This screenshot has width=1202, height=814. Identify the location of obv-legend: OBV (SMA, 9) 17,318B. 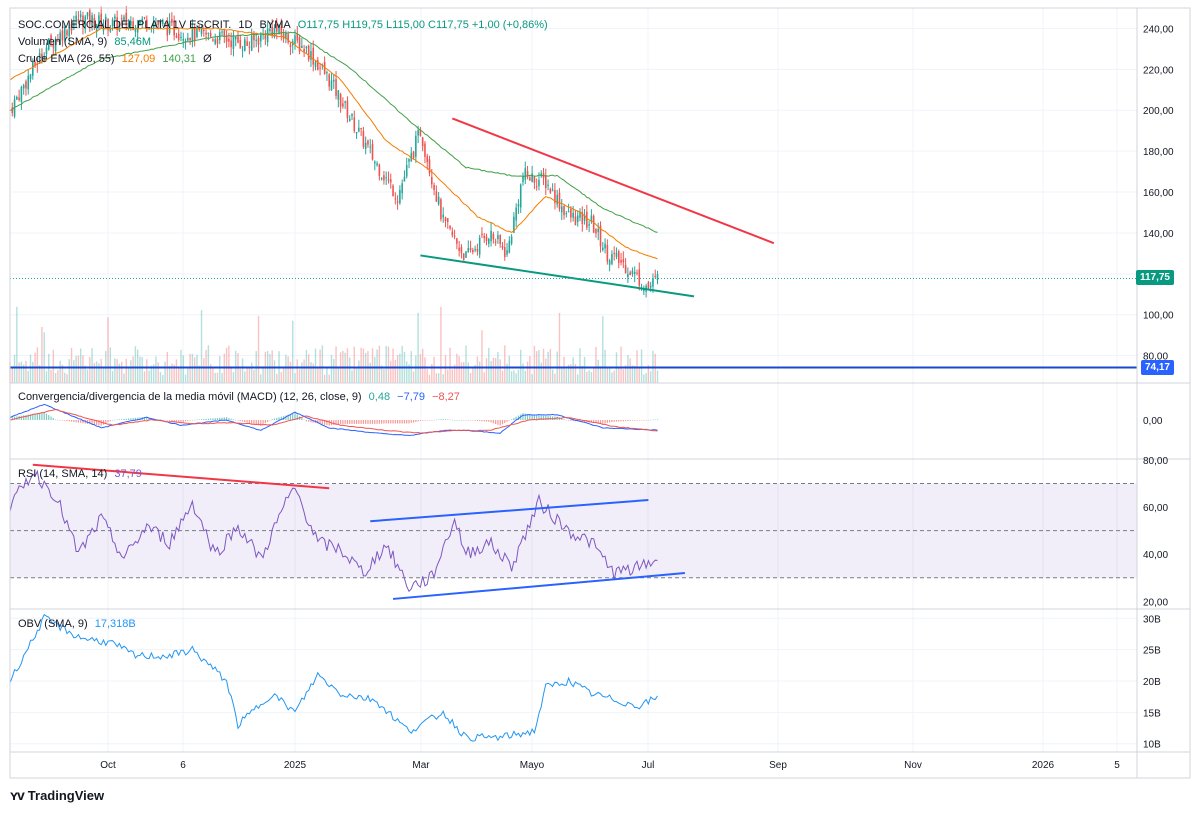
(79, 624).